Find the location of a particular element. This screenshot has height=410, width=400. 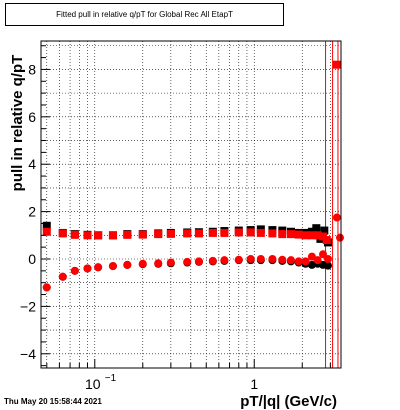

x-axis-label: pT/|q| (GeV/c) is located at coordinates (288, 401).